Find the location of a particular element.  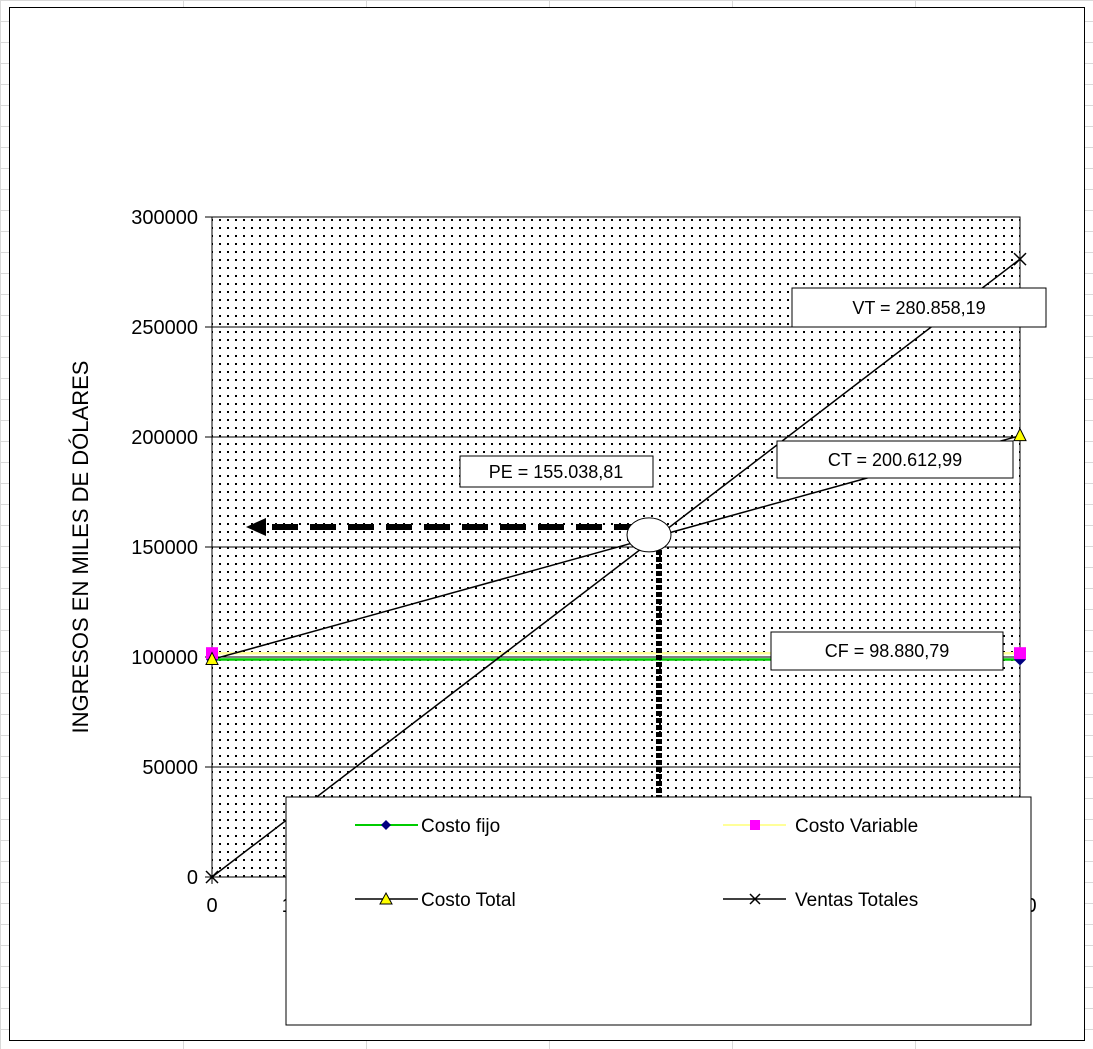

legend-item-costo-variable: Costo Variable is located at coordinates (820, 826).